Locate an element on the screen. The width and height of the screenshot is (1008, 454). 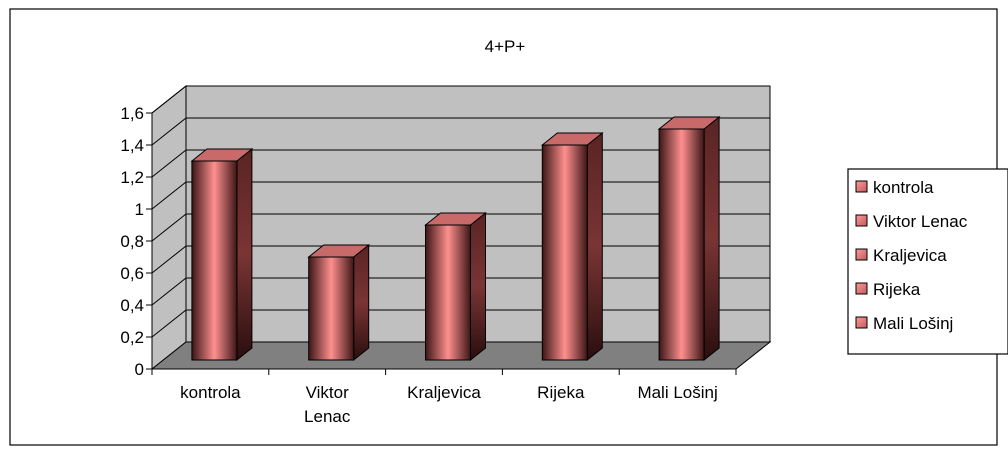
y-tick-label: 0,6 is located at coordinates (132, 273).